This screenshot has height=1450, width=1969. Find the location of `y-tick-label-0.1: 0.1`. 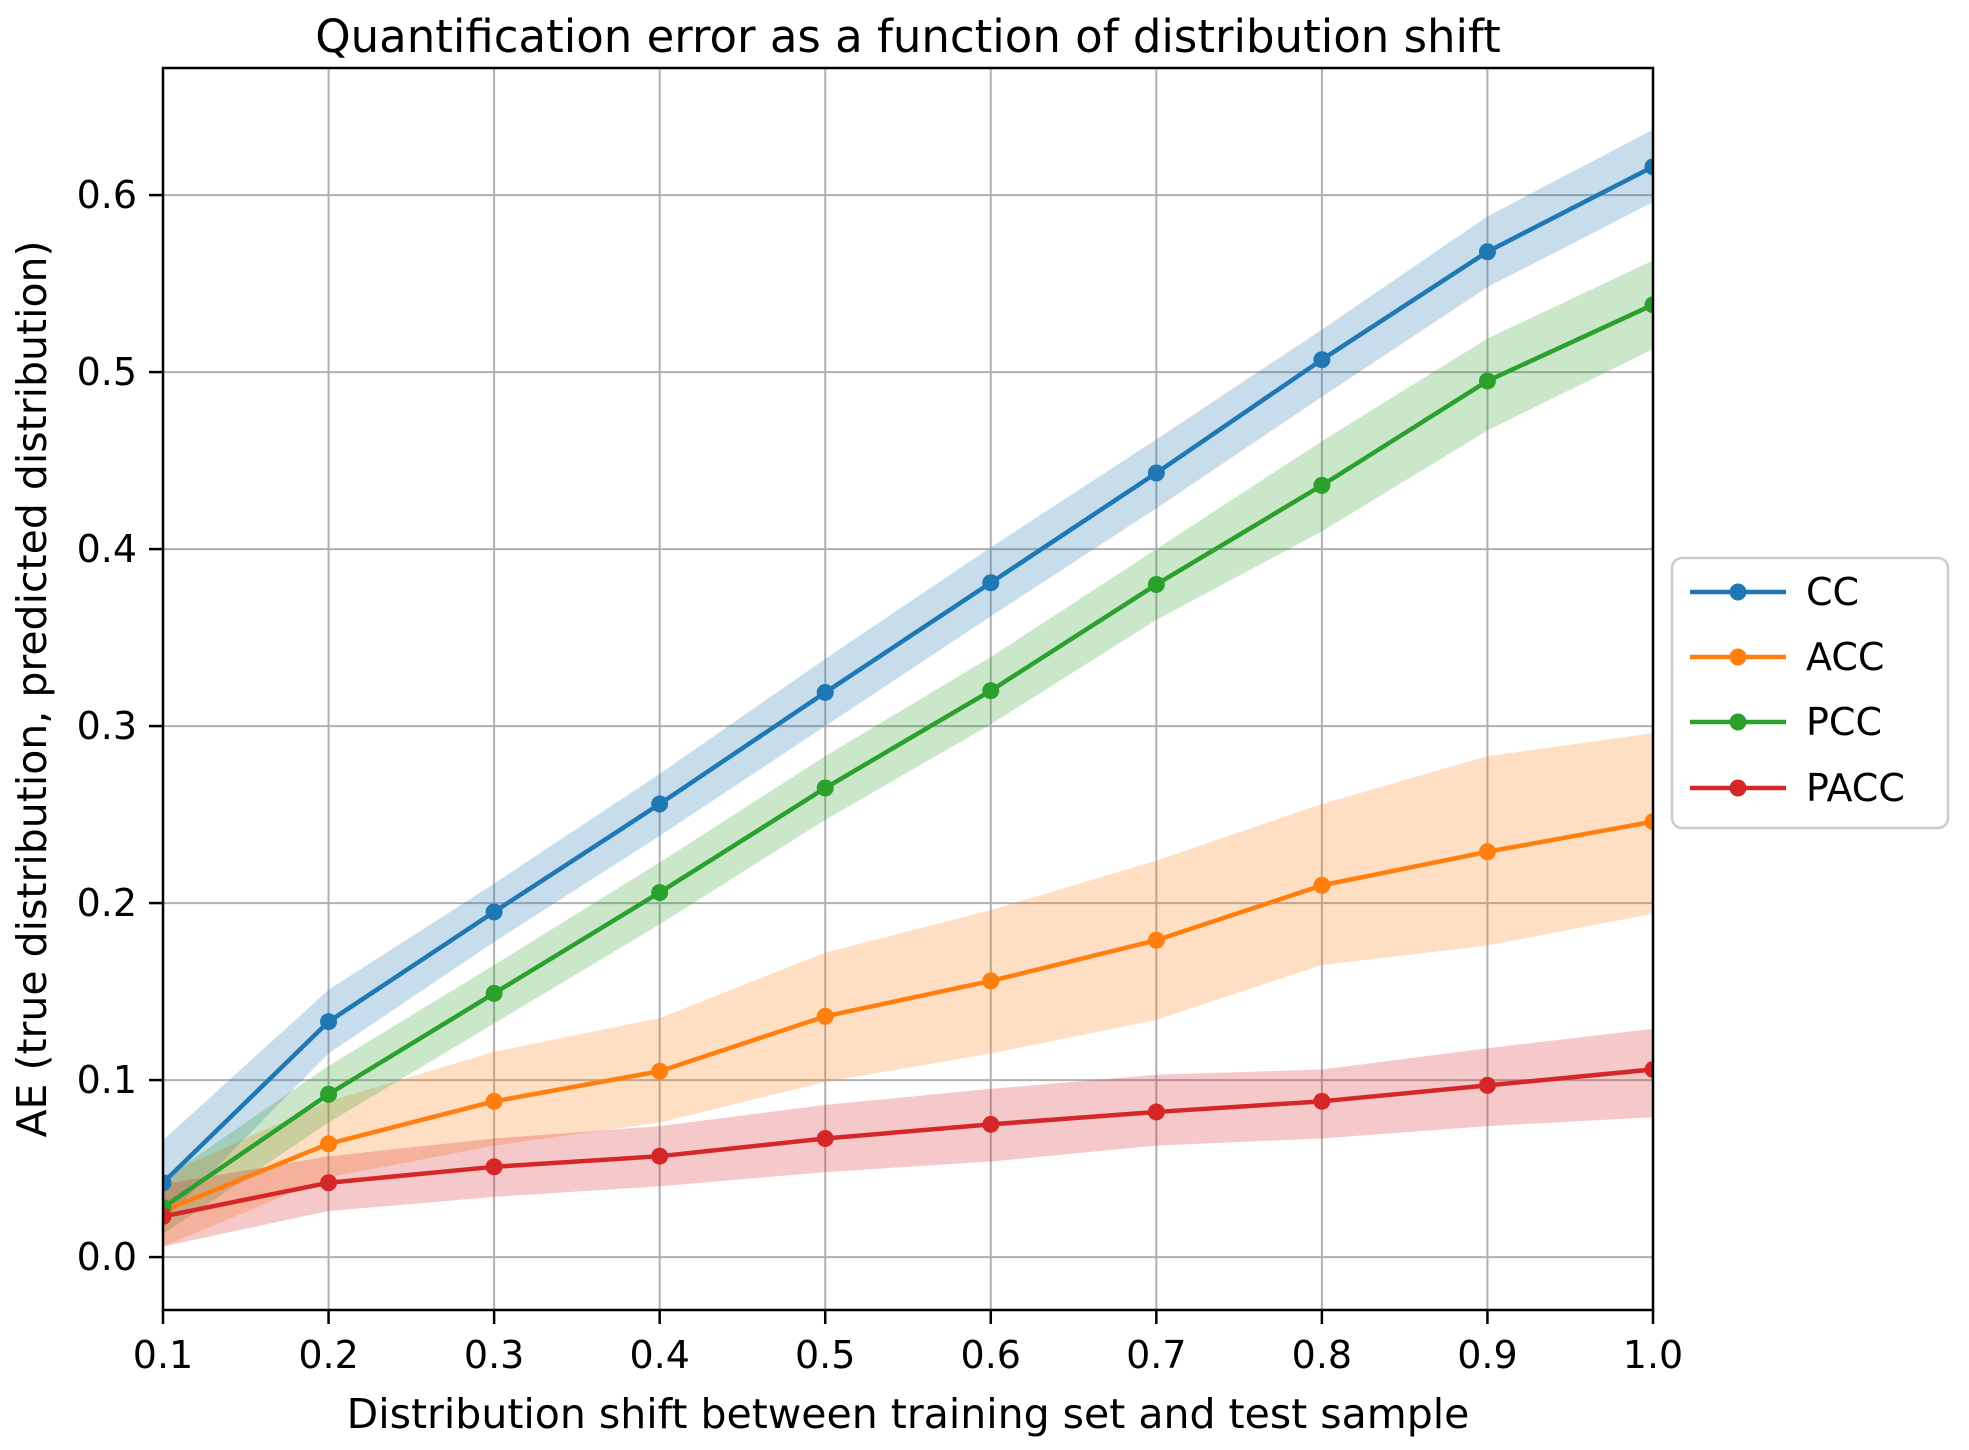

y-tick-label-0.1: 0.1 is located at coordinates (107, 1080).